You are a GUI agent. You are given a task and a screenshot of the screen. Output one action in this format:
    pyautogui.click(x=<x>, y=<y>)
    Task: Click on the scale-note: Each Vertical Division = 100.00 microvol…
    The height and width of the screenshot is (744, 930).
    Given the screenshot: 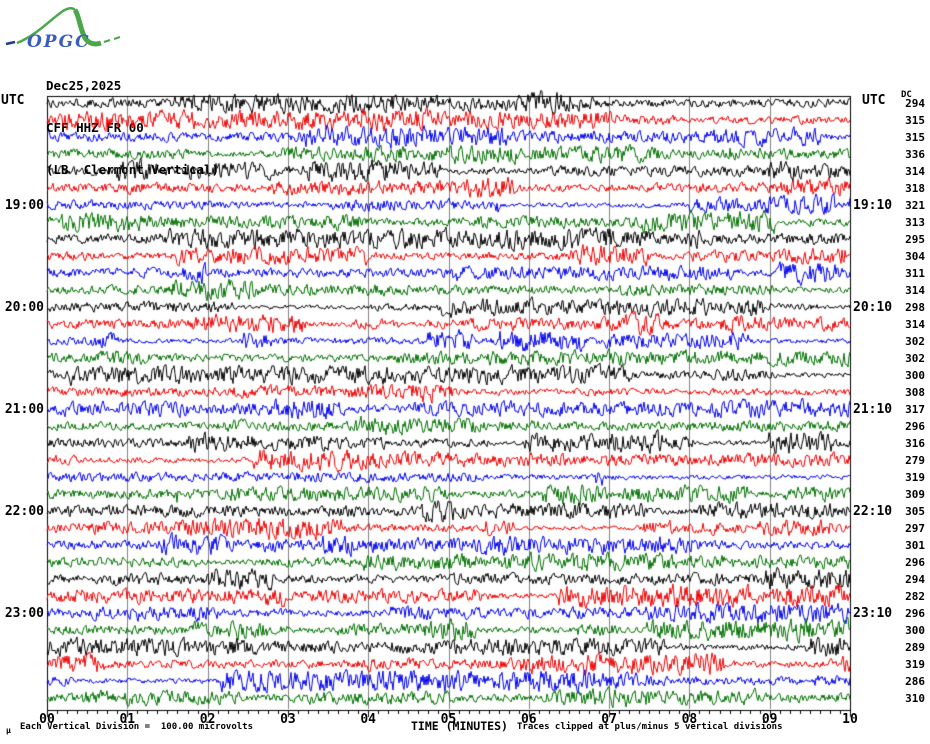 What is the action you would take?
    pyautogui.click(x=136, y=727)
    